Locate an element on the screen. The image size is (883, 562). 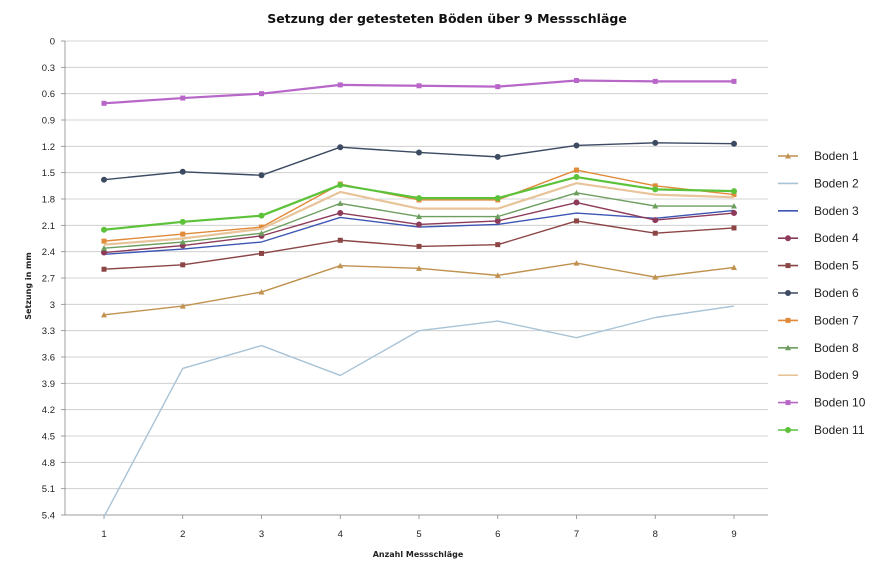
y-tick-label: 0.9 is located at coordinates (48, 121).